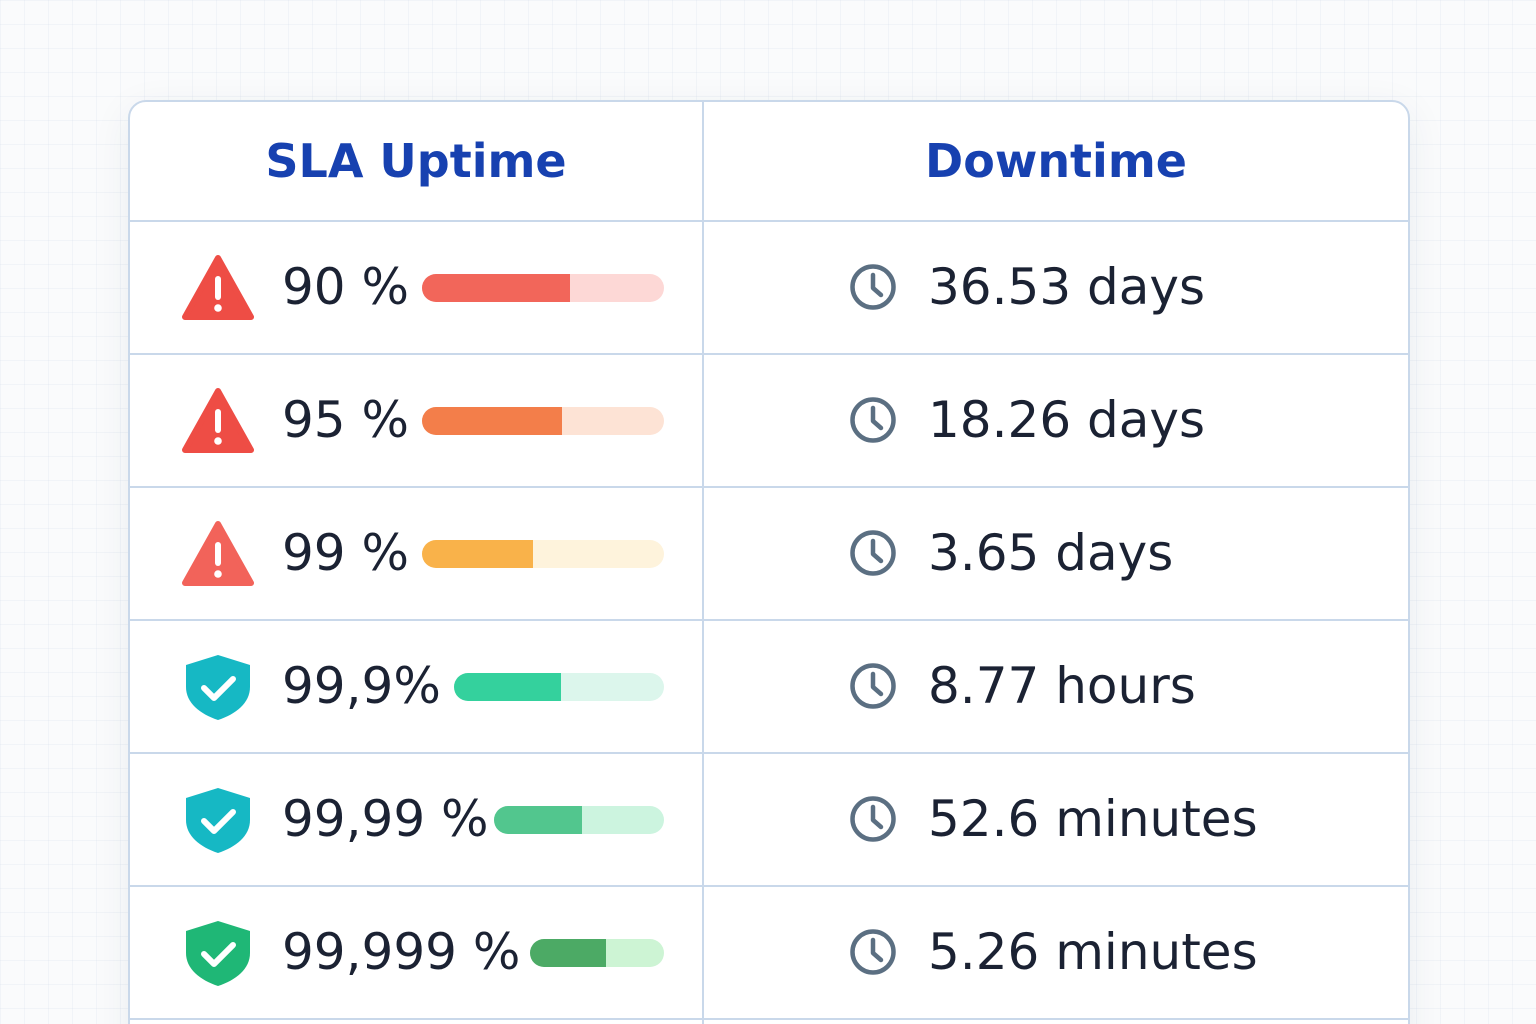 This screenshot has width=1536, height=1024. I want to click on uptime-value: 95 %, so click(346, 420).